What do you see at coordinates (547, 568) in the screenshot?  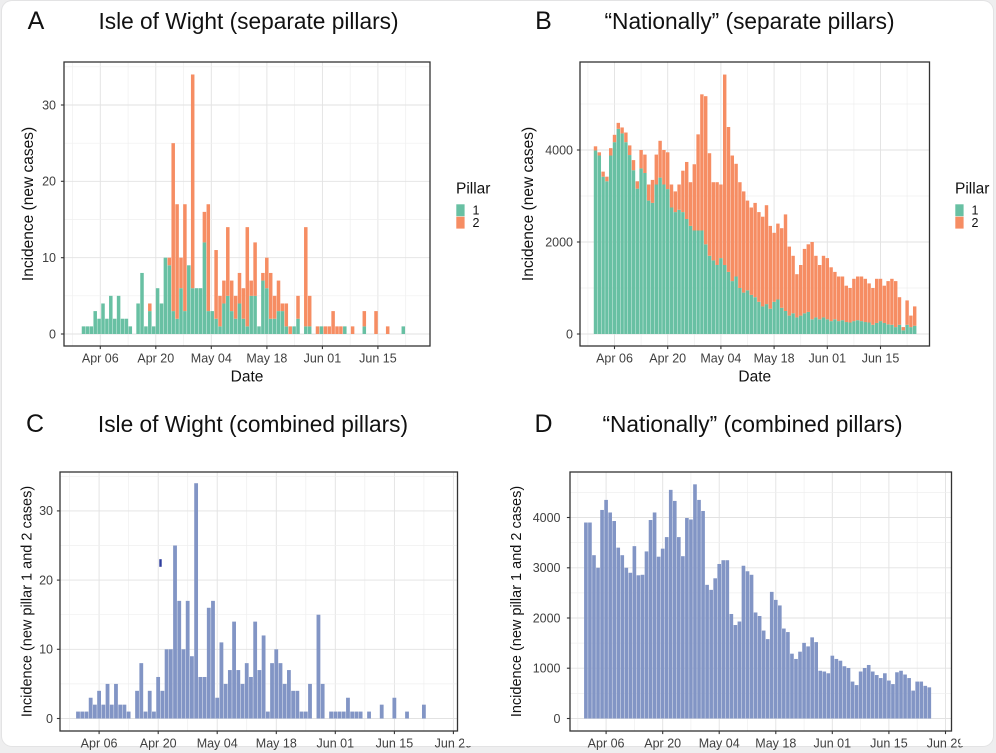 I see `svg-text: 3000` at bounding box center [547, 568].